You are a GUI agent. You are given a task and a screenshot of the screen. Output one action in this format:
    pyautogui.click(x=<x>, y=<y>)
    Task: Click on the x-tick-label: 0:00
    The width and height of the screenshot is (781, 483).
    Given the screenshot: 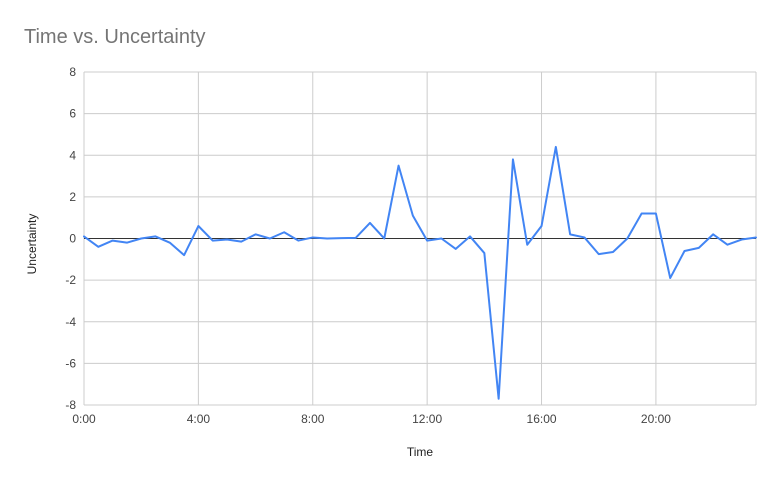 What is the action you would take?
    pyautogui.click(x=84, y=419)
    